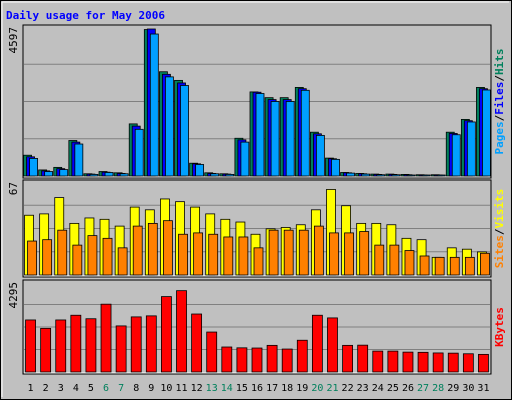 Image resolution: width=512 pixels, height=400 pixels. Describe the element at coordinates (453, 388) in the screenshot. I see `x-tick-label-day-29: 29` at that location.